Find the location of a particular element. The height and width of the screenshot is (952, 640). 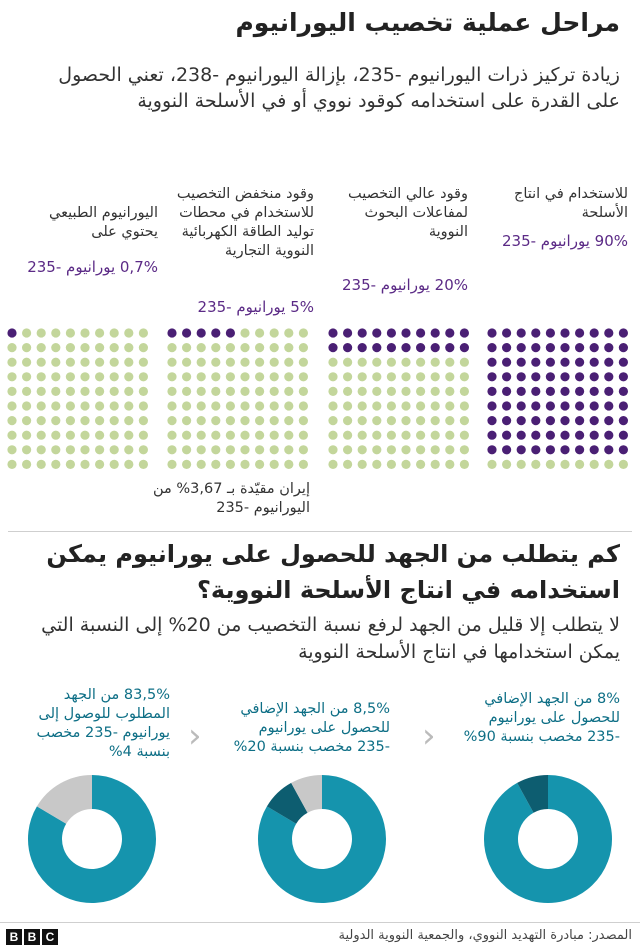

col-weapons-desc: للاستخدام في انتاج الأسلحة is located at coordinates (570, 203).